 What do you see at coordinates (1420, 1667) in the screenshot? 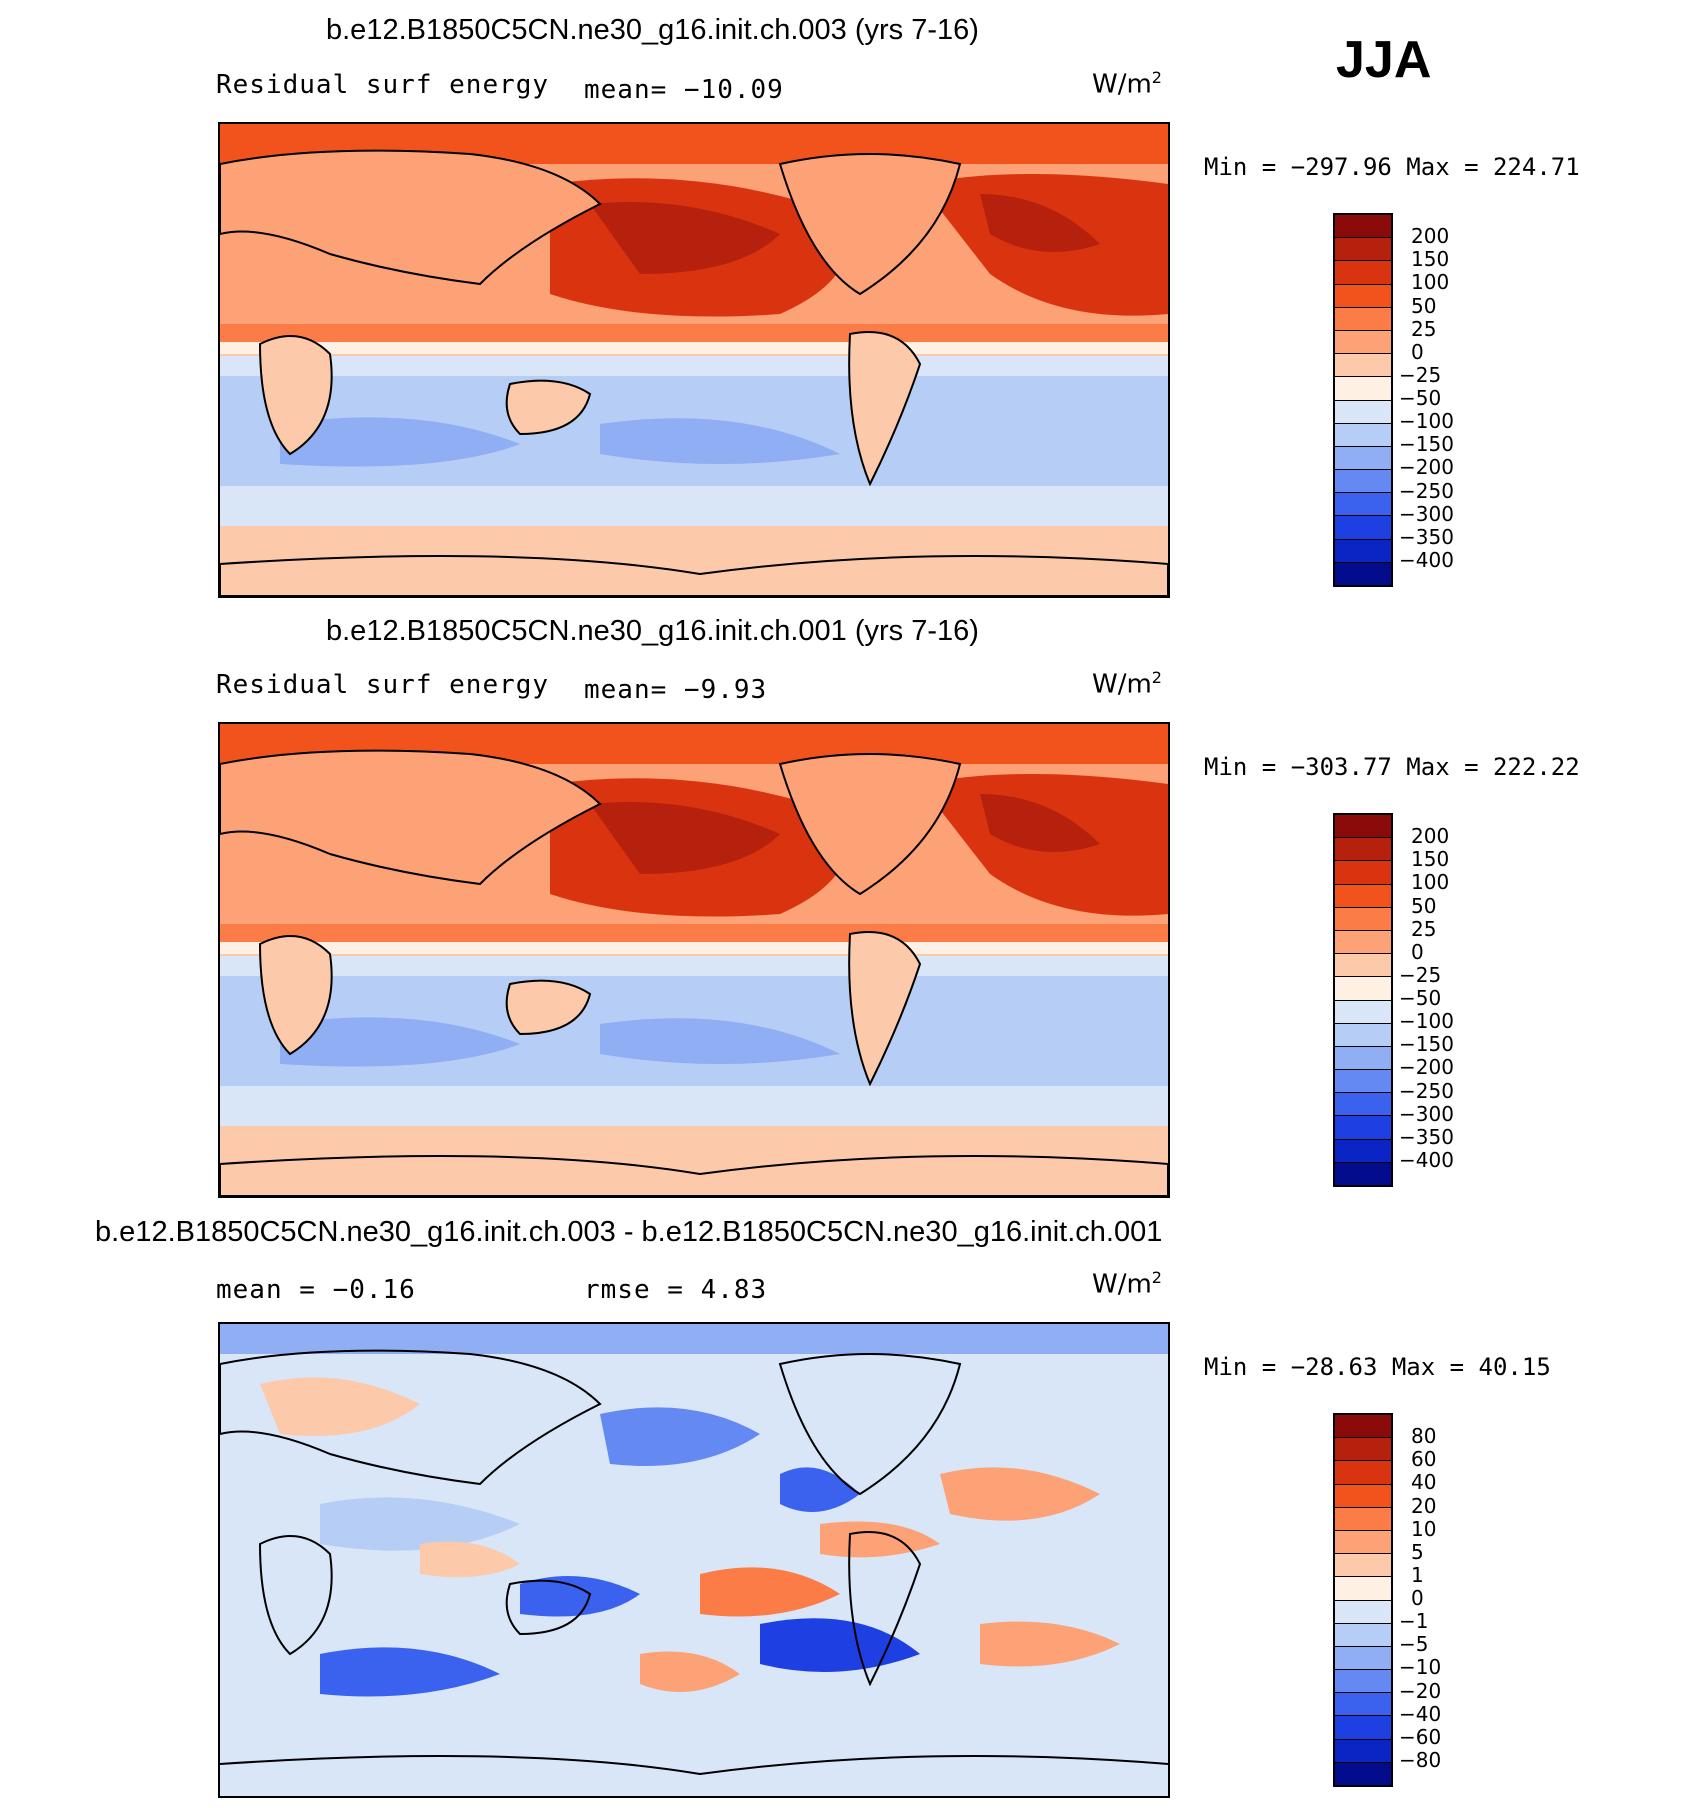
I see `colorbar-label: −10` at bounding box center [1420, 1667].